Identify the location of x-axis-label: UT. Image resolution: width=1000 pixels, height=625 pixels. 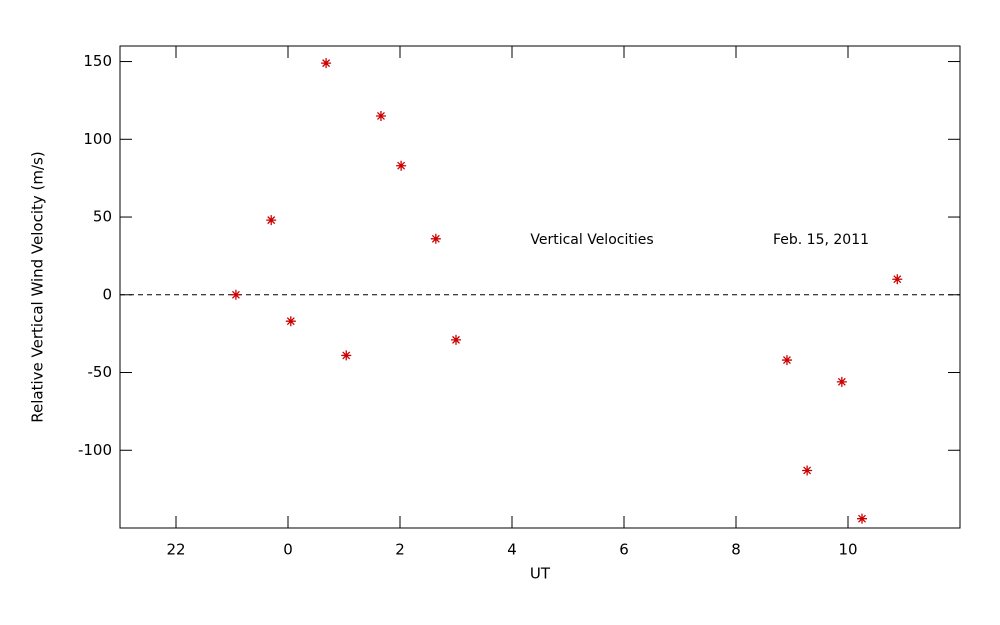
(540, 574).